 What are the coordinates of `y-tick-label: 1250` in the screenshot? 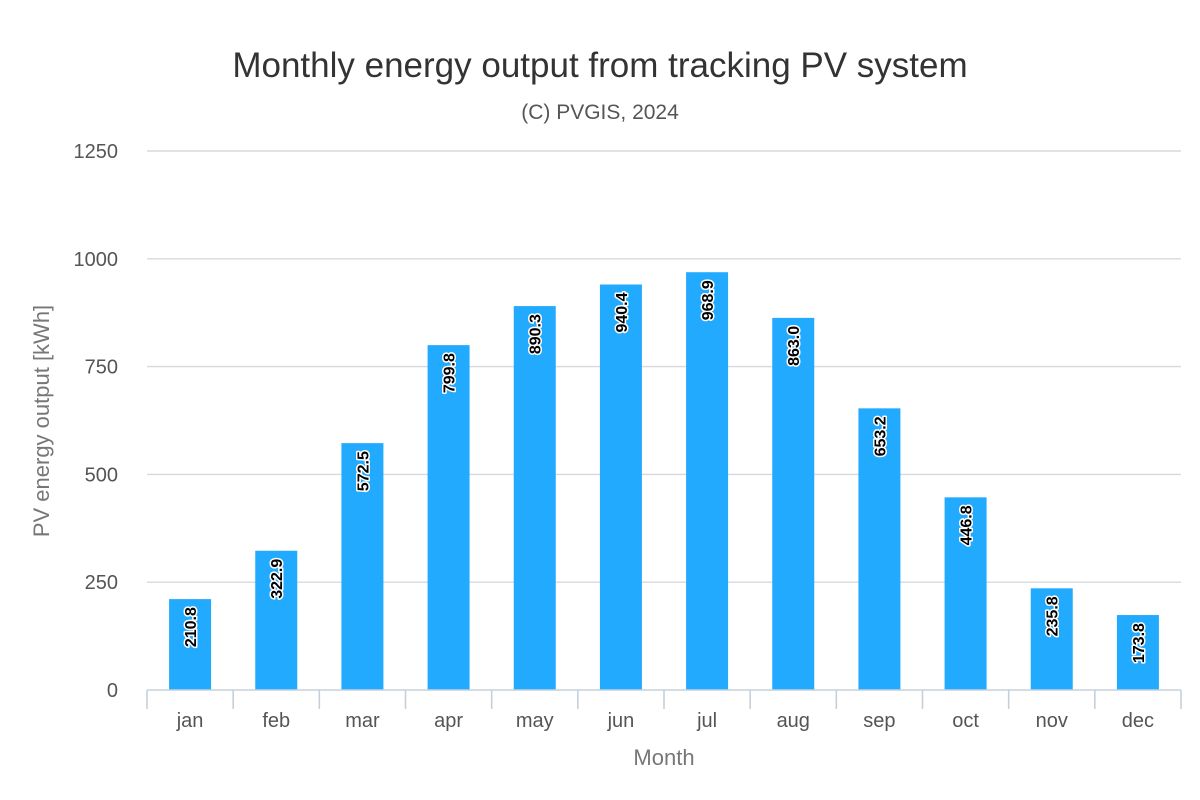 It's located at (96, 152).